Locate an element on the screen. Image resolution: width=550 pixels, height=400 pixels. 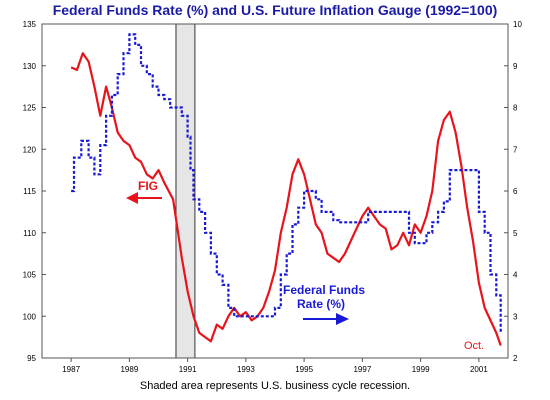
x-tick-label: 1987 is located at coordinates (71, 369).